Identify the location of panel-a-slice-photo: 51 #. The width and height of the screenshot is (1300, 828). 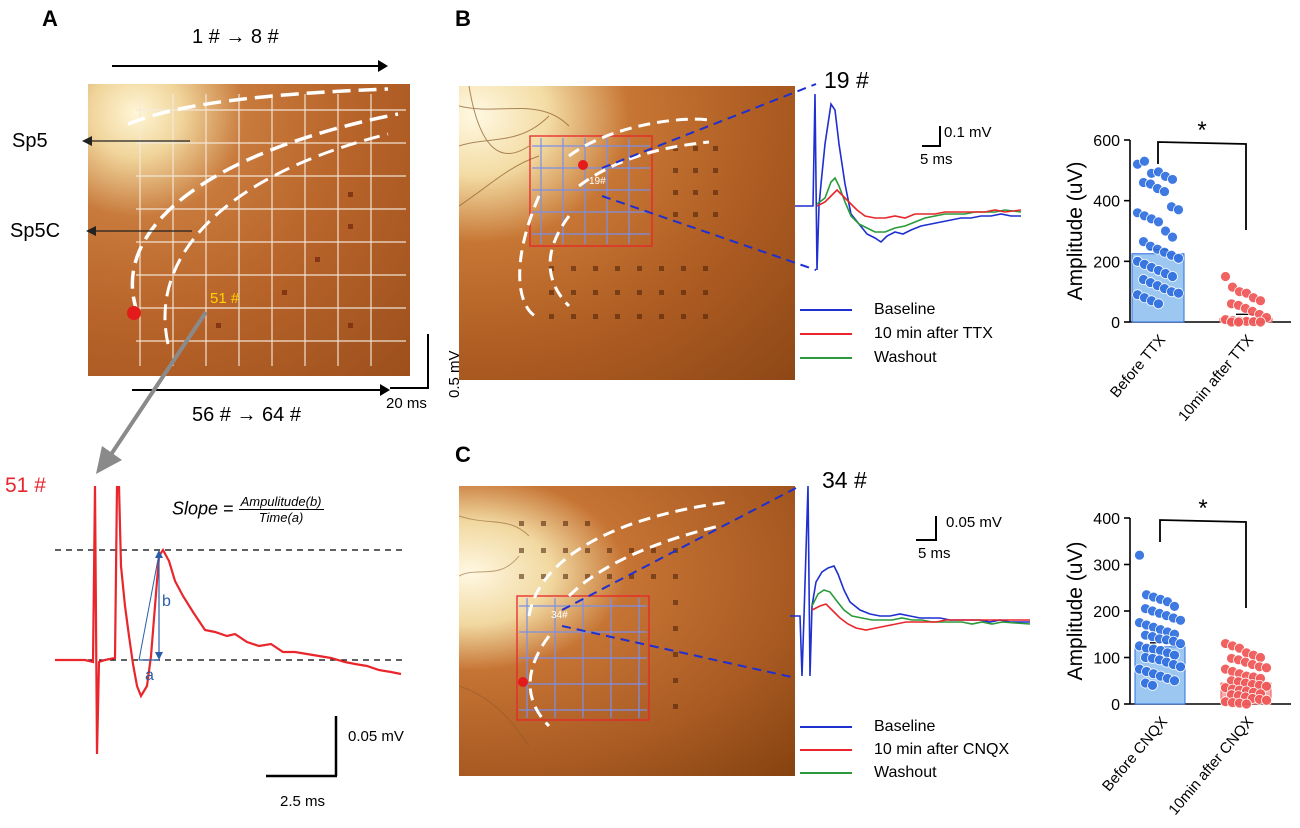
(249, 230).